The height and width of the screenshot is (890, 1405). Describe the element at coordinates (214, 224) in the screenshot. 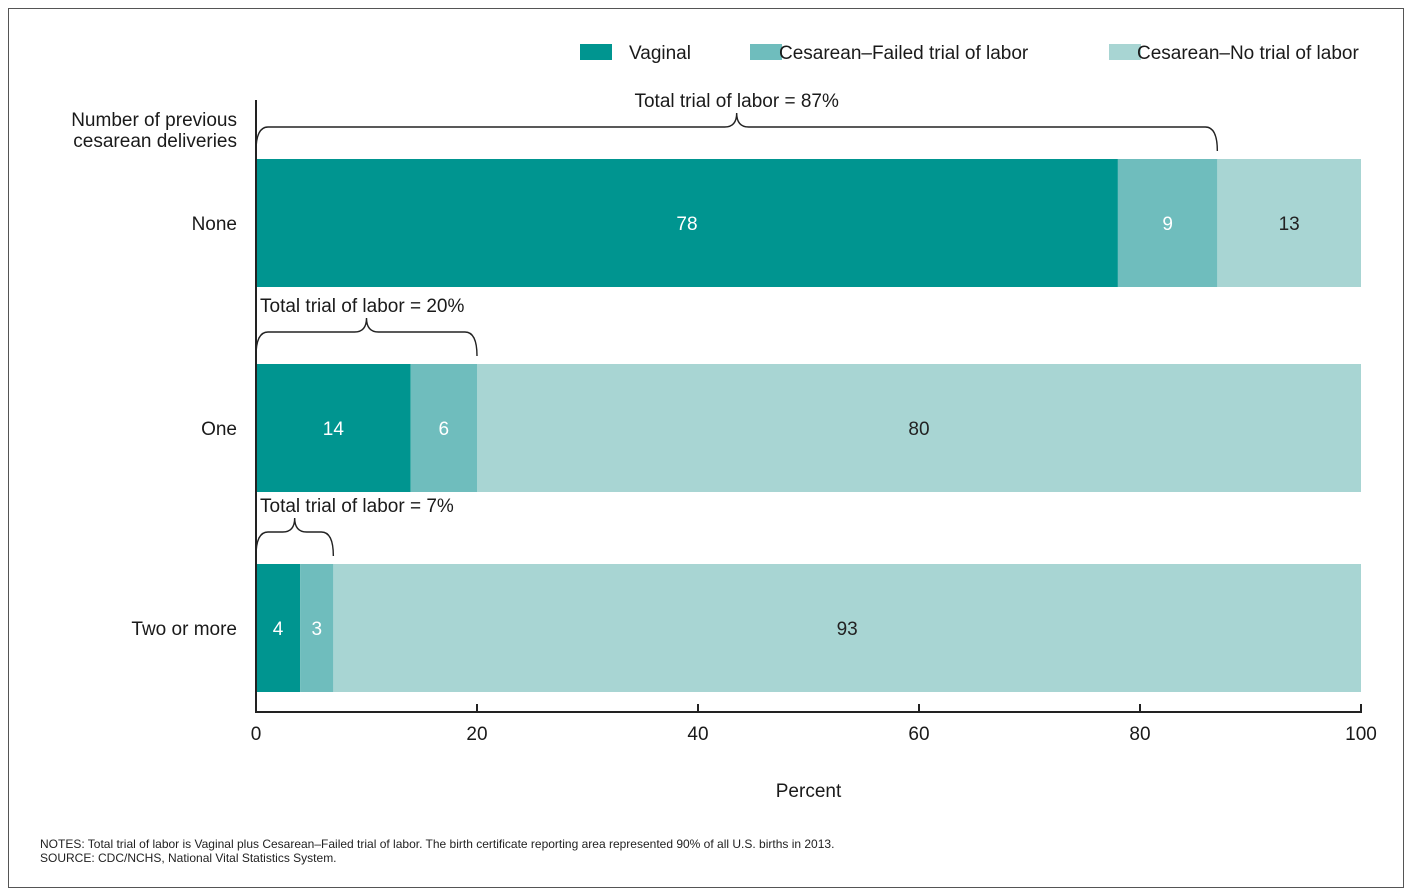

I see `category-label-none: None` at that location.